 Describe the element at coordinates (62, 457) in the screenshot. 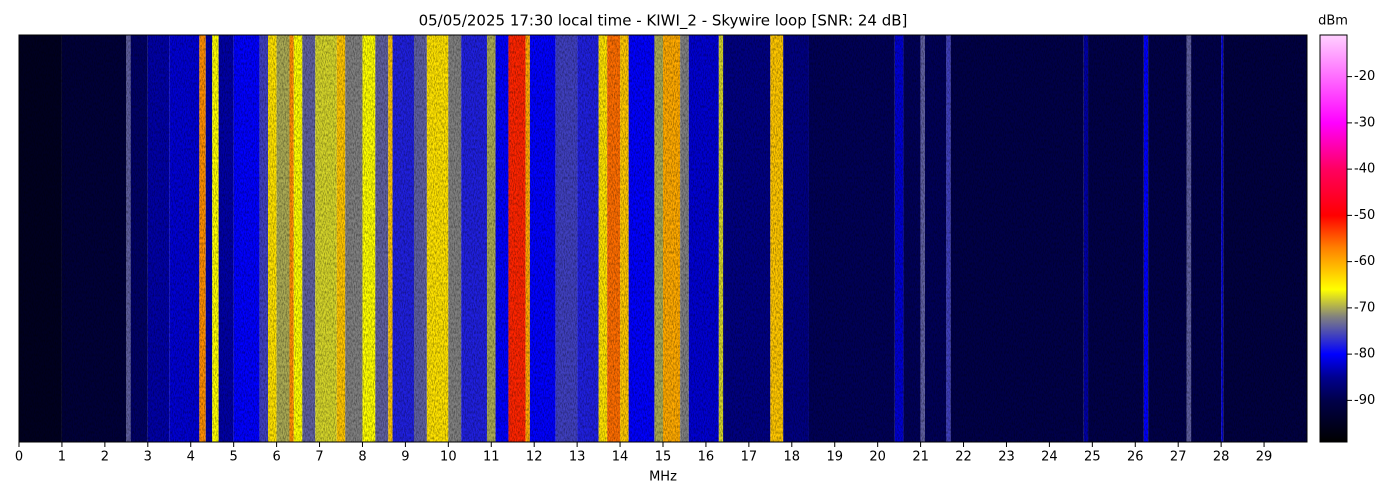

I see `x-tick-label: 1` at that location.